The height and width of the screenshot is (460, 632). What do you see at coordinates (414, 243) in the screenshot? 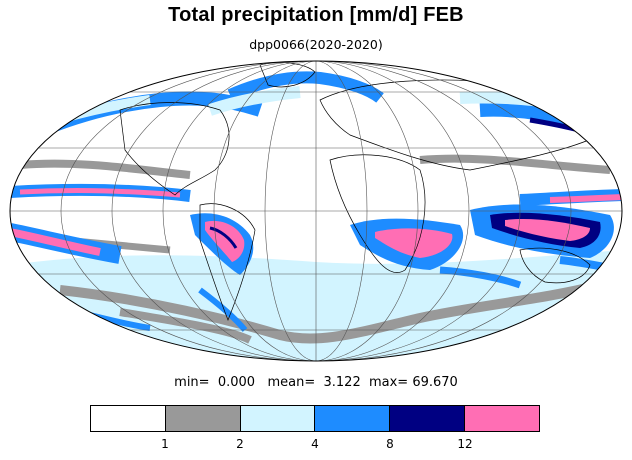
I see `africa-convection-core` at bounding box center [414, 243].